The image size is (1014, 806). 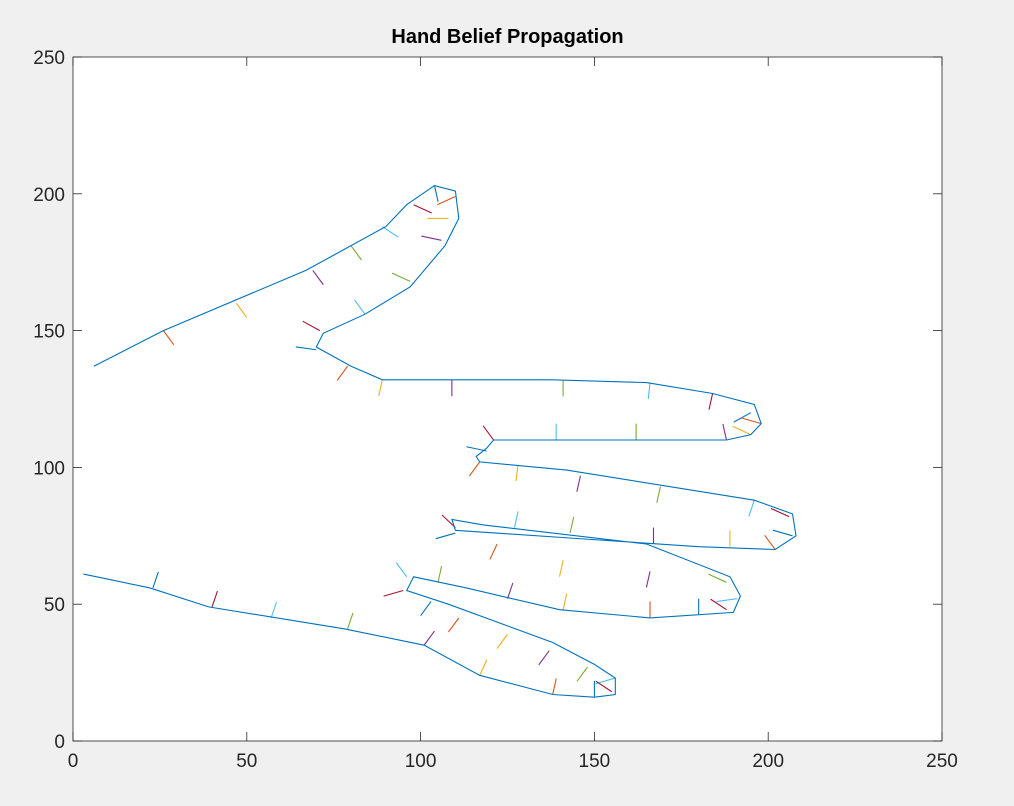 I want to click on y-tick-label: 50, so click(x=54, y=605).